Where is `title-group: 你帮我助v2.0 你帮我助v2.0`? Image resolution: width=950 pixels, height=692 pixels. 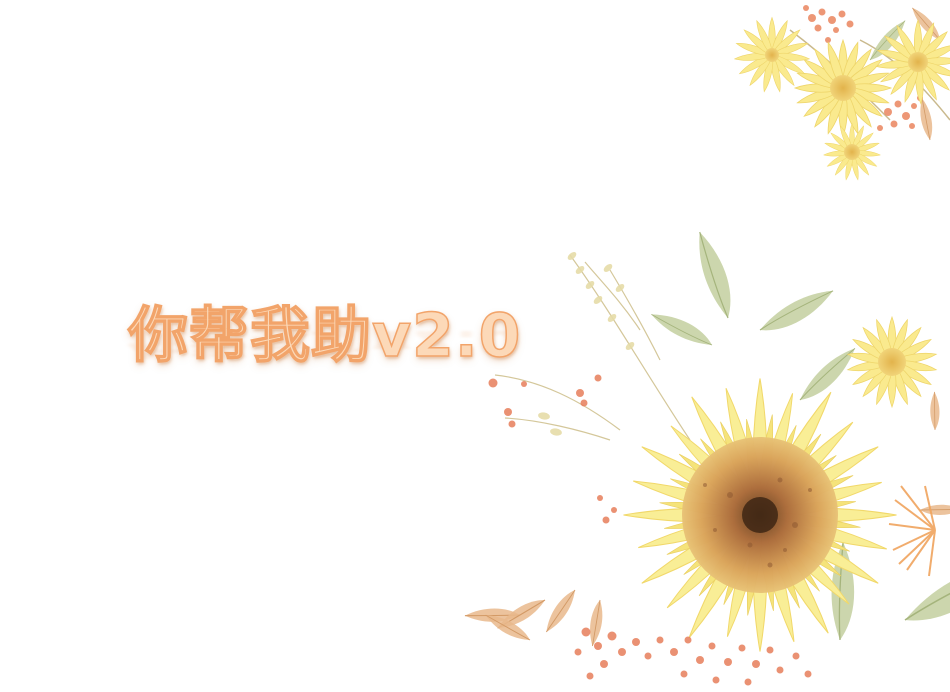 title-group: 你帮我助v2.0 你帮我助v2.0 is located at coordinates (347, 356).